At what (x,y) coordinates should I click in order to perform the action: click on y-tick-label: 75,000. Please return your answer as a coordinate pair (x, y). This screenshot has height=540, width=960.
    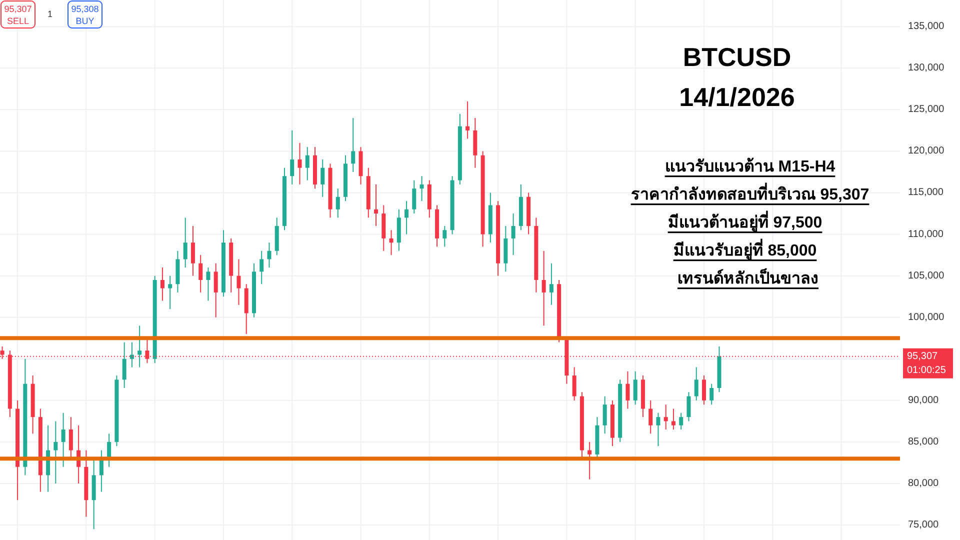
    Looking at the image, I should click on (924, 525).